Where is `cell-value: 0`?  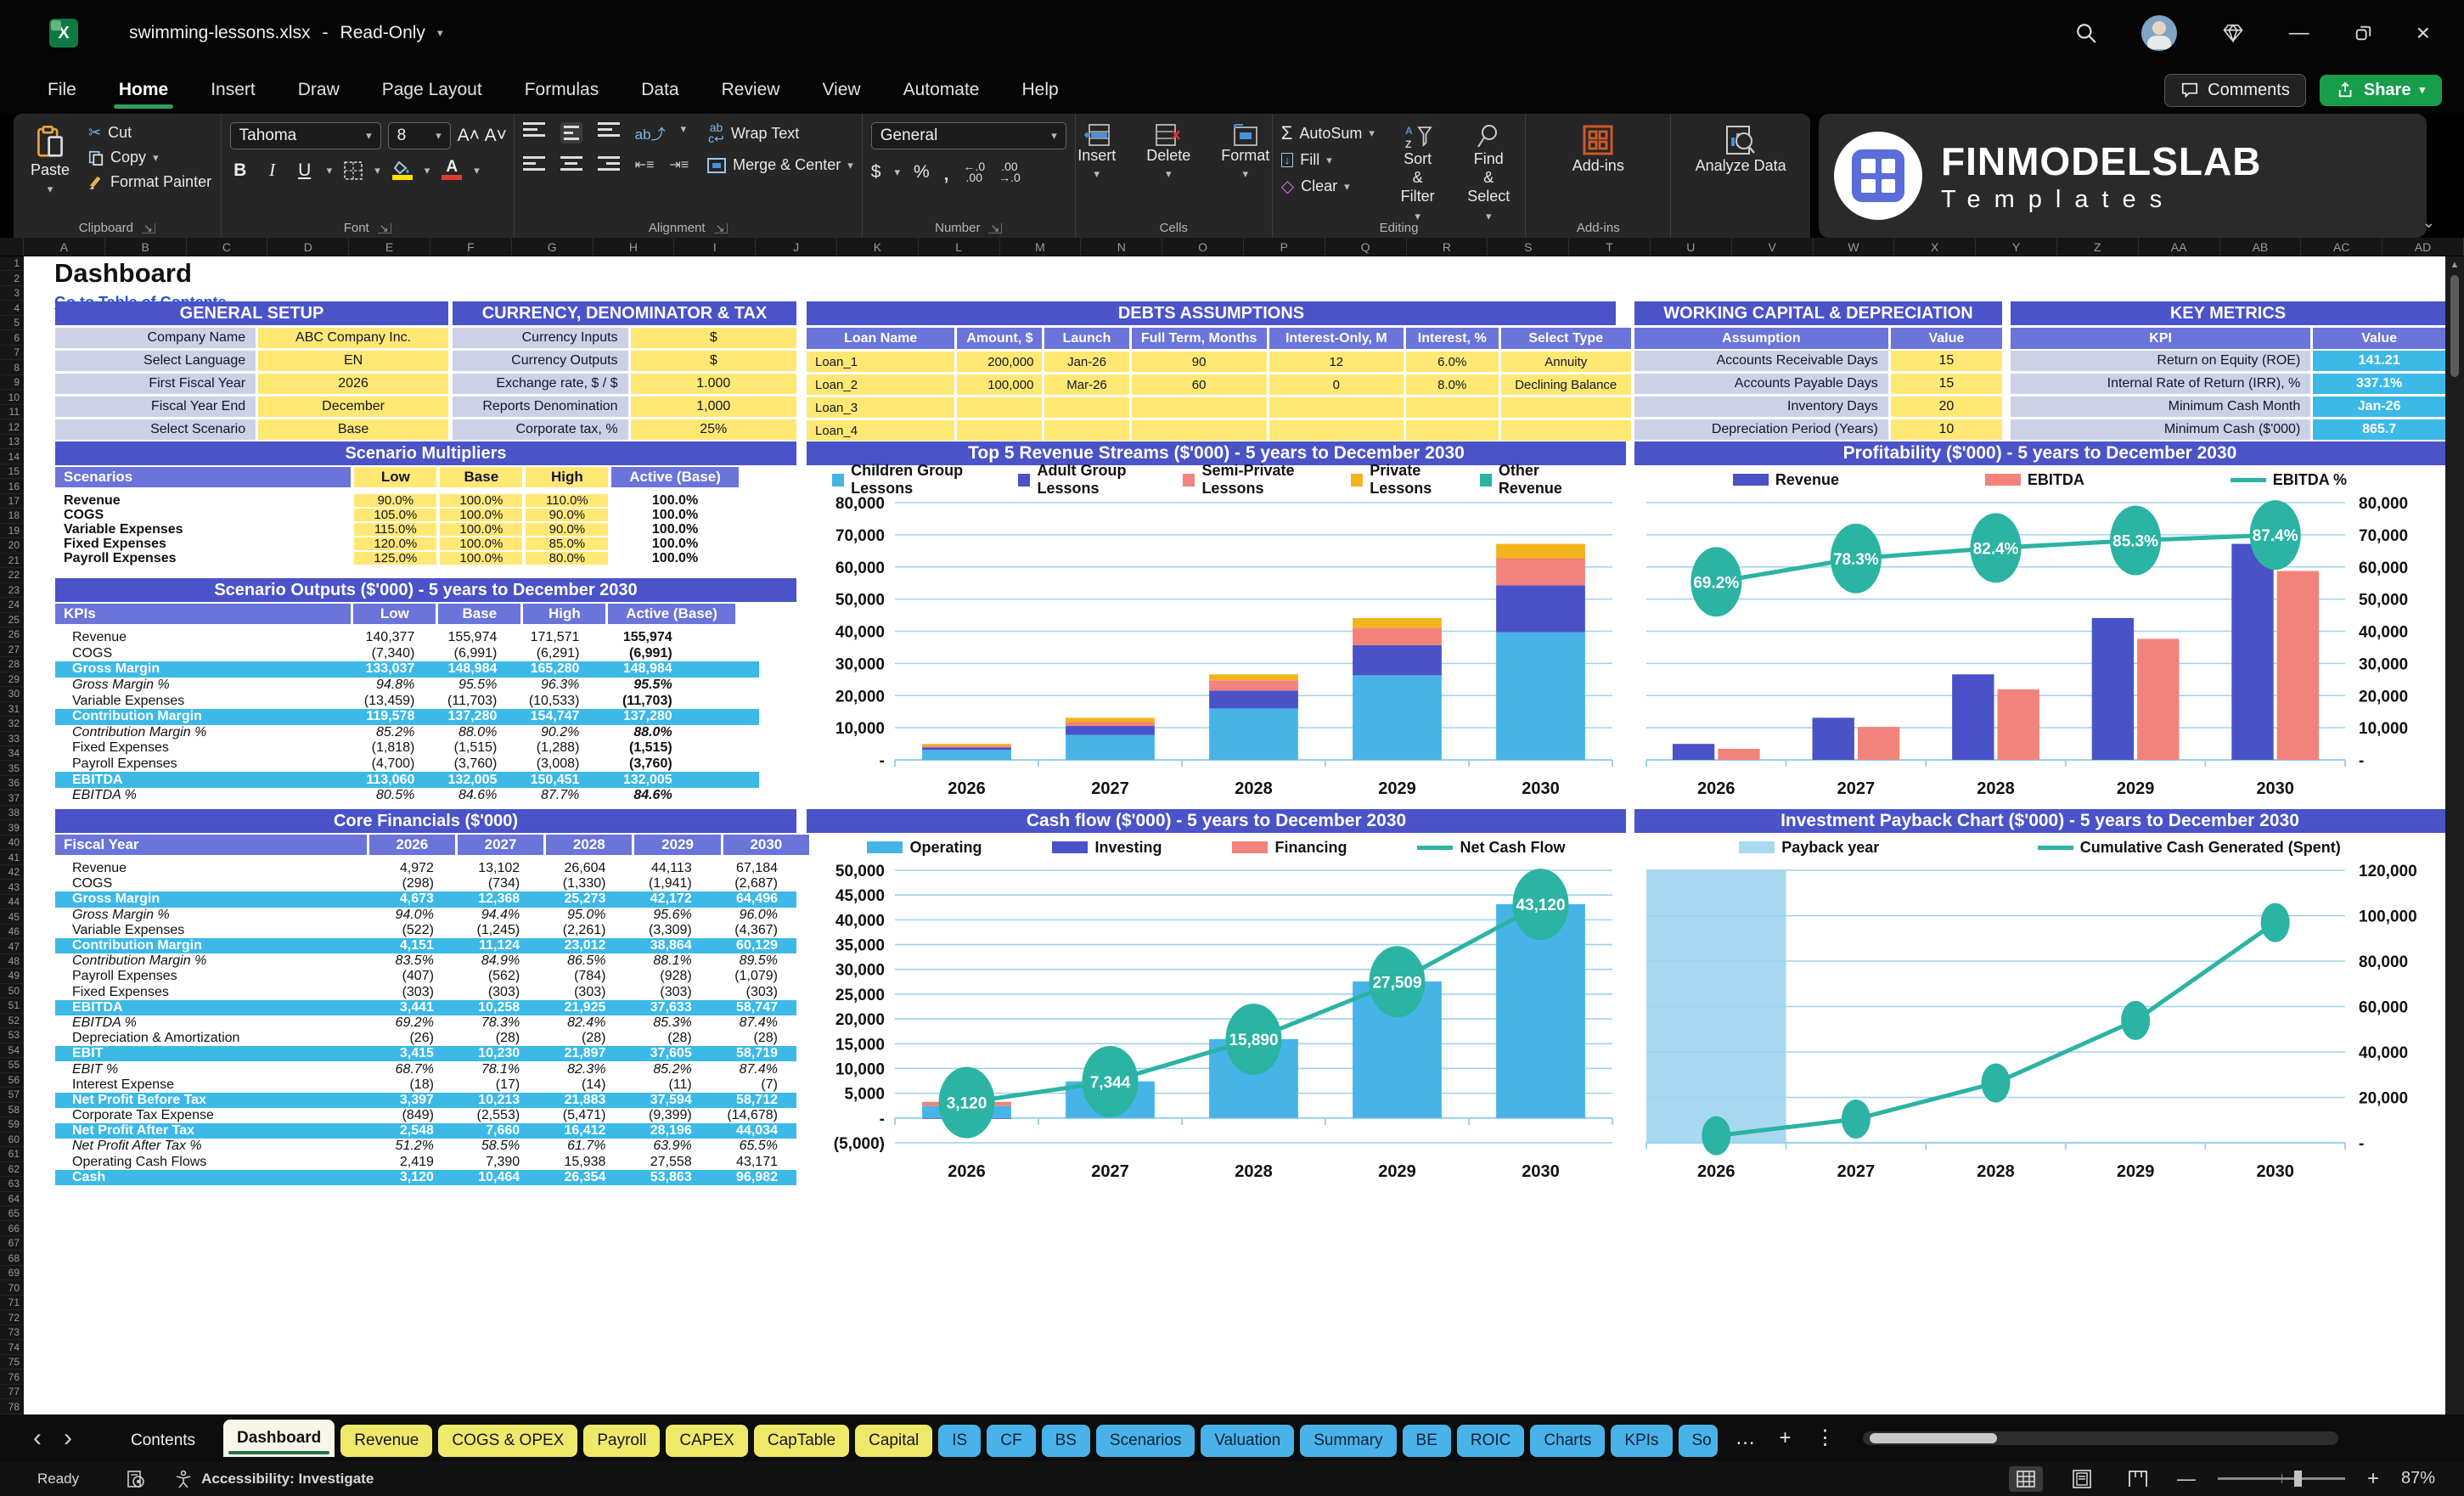 cell-value: 0 is located at coordinates (1336, 384).